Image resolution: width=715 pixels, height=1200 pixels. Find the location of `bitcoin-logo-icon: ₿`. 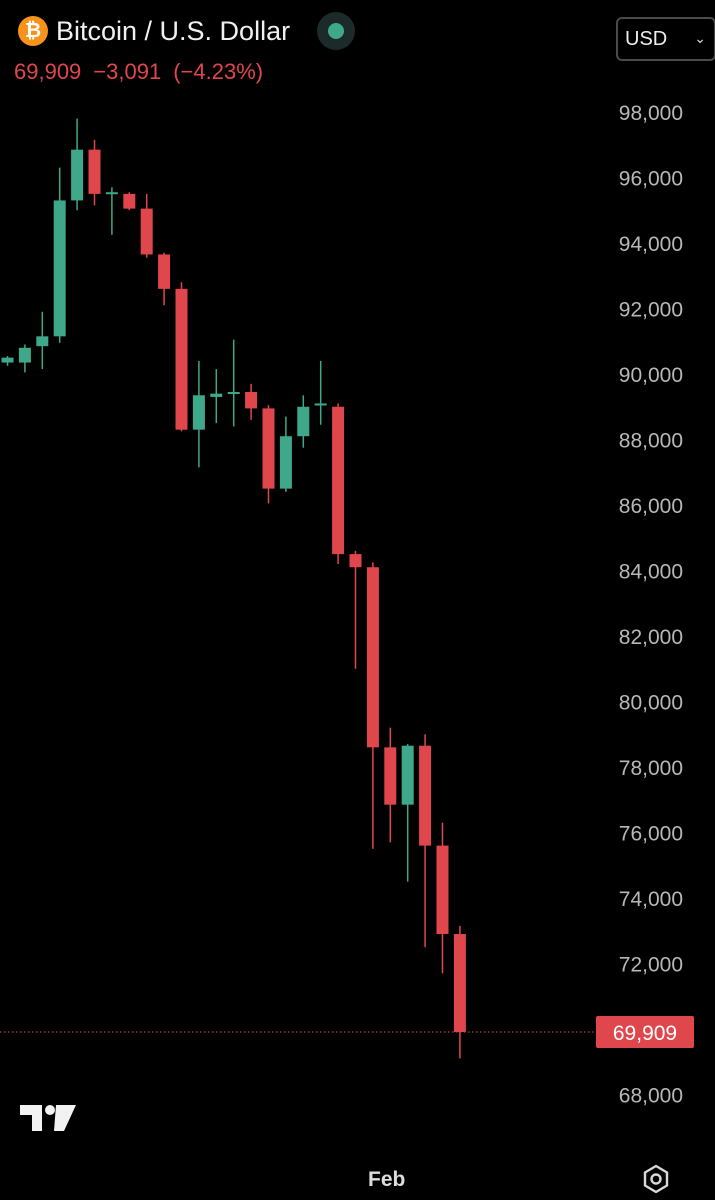

bitcoin-logo-icon: ₿ is located at coordinates (33, 31).